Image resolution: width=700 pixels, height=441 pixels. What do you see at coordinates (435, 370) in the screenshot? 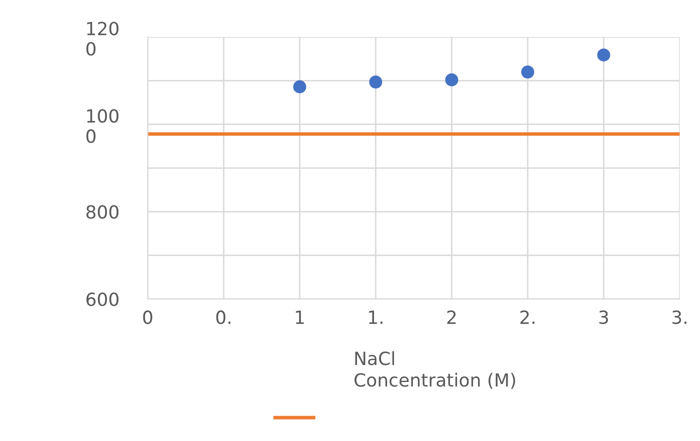
I see `x-axis-title: NaCl Concentration (M)` at bounding box center [435, 370].